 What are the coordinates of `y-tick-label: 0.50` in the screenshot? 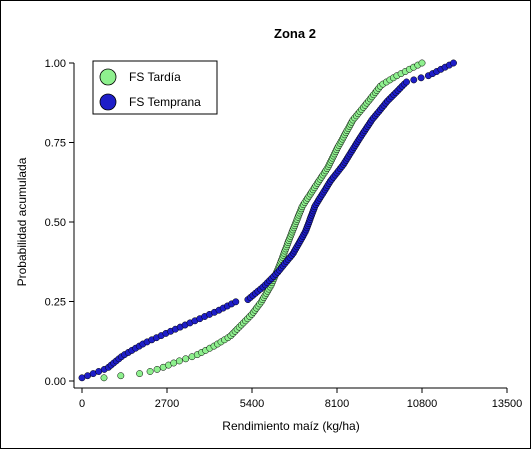 It's located at (55, 223).